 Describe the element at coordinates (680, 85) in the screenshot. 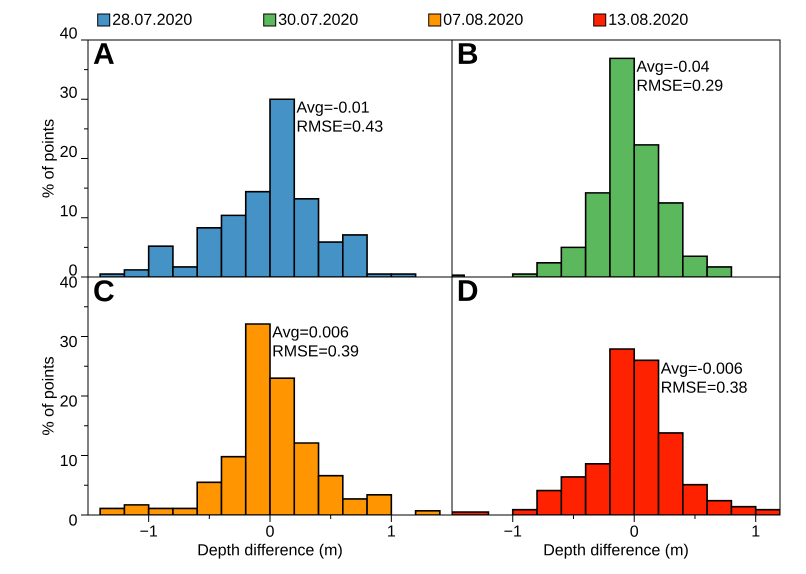

I see `annotation: RMSE=0.29` at that location.